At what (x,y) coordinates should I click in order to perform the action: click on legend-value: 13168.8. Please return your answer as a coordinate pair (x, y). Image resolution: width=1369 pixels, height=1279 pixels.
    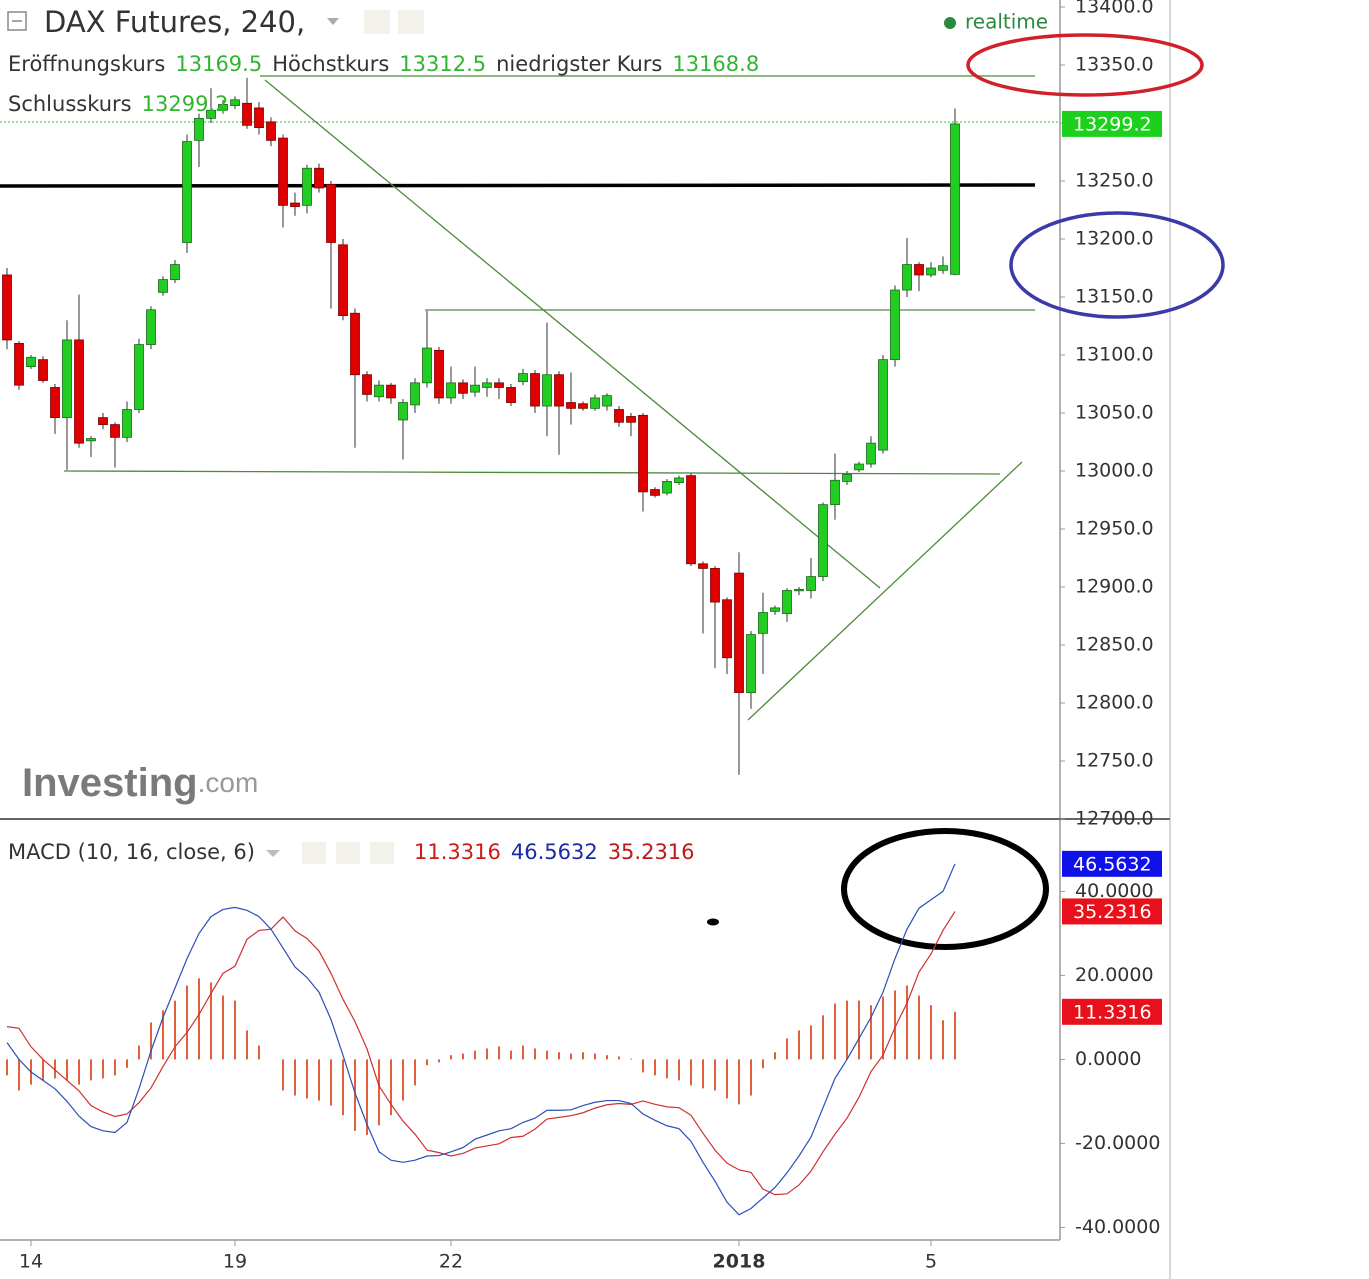
    Looking at the image, I should click on (715, 64).